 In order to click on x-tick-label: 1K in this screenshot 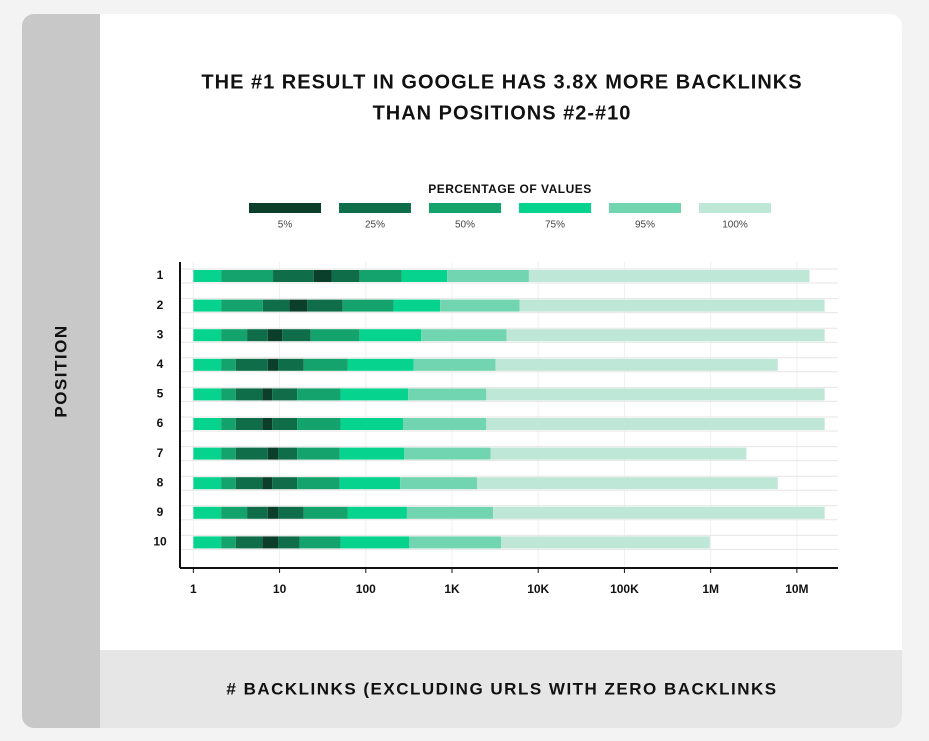, I will do `click(452, 589)`.